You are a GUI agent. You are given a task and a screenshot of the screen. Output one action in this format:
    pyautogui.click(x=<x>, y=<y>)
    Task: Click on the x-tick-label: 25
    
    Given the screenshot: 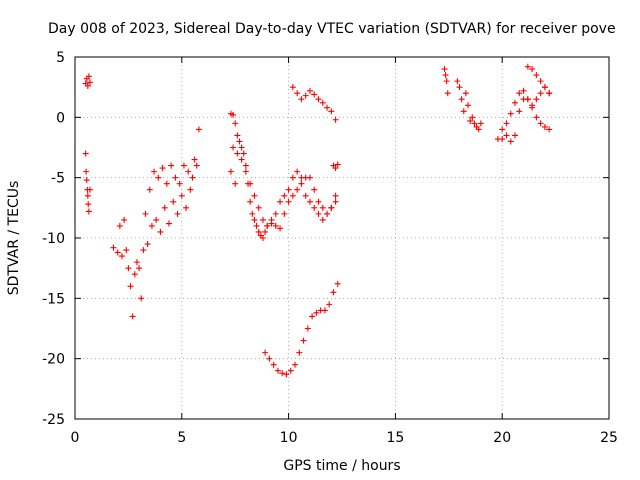 What is the action you would take?
    pyautogui.click(x=609, y=438)
    